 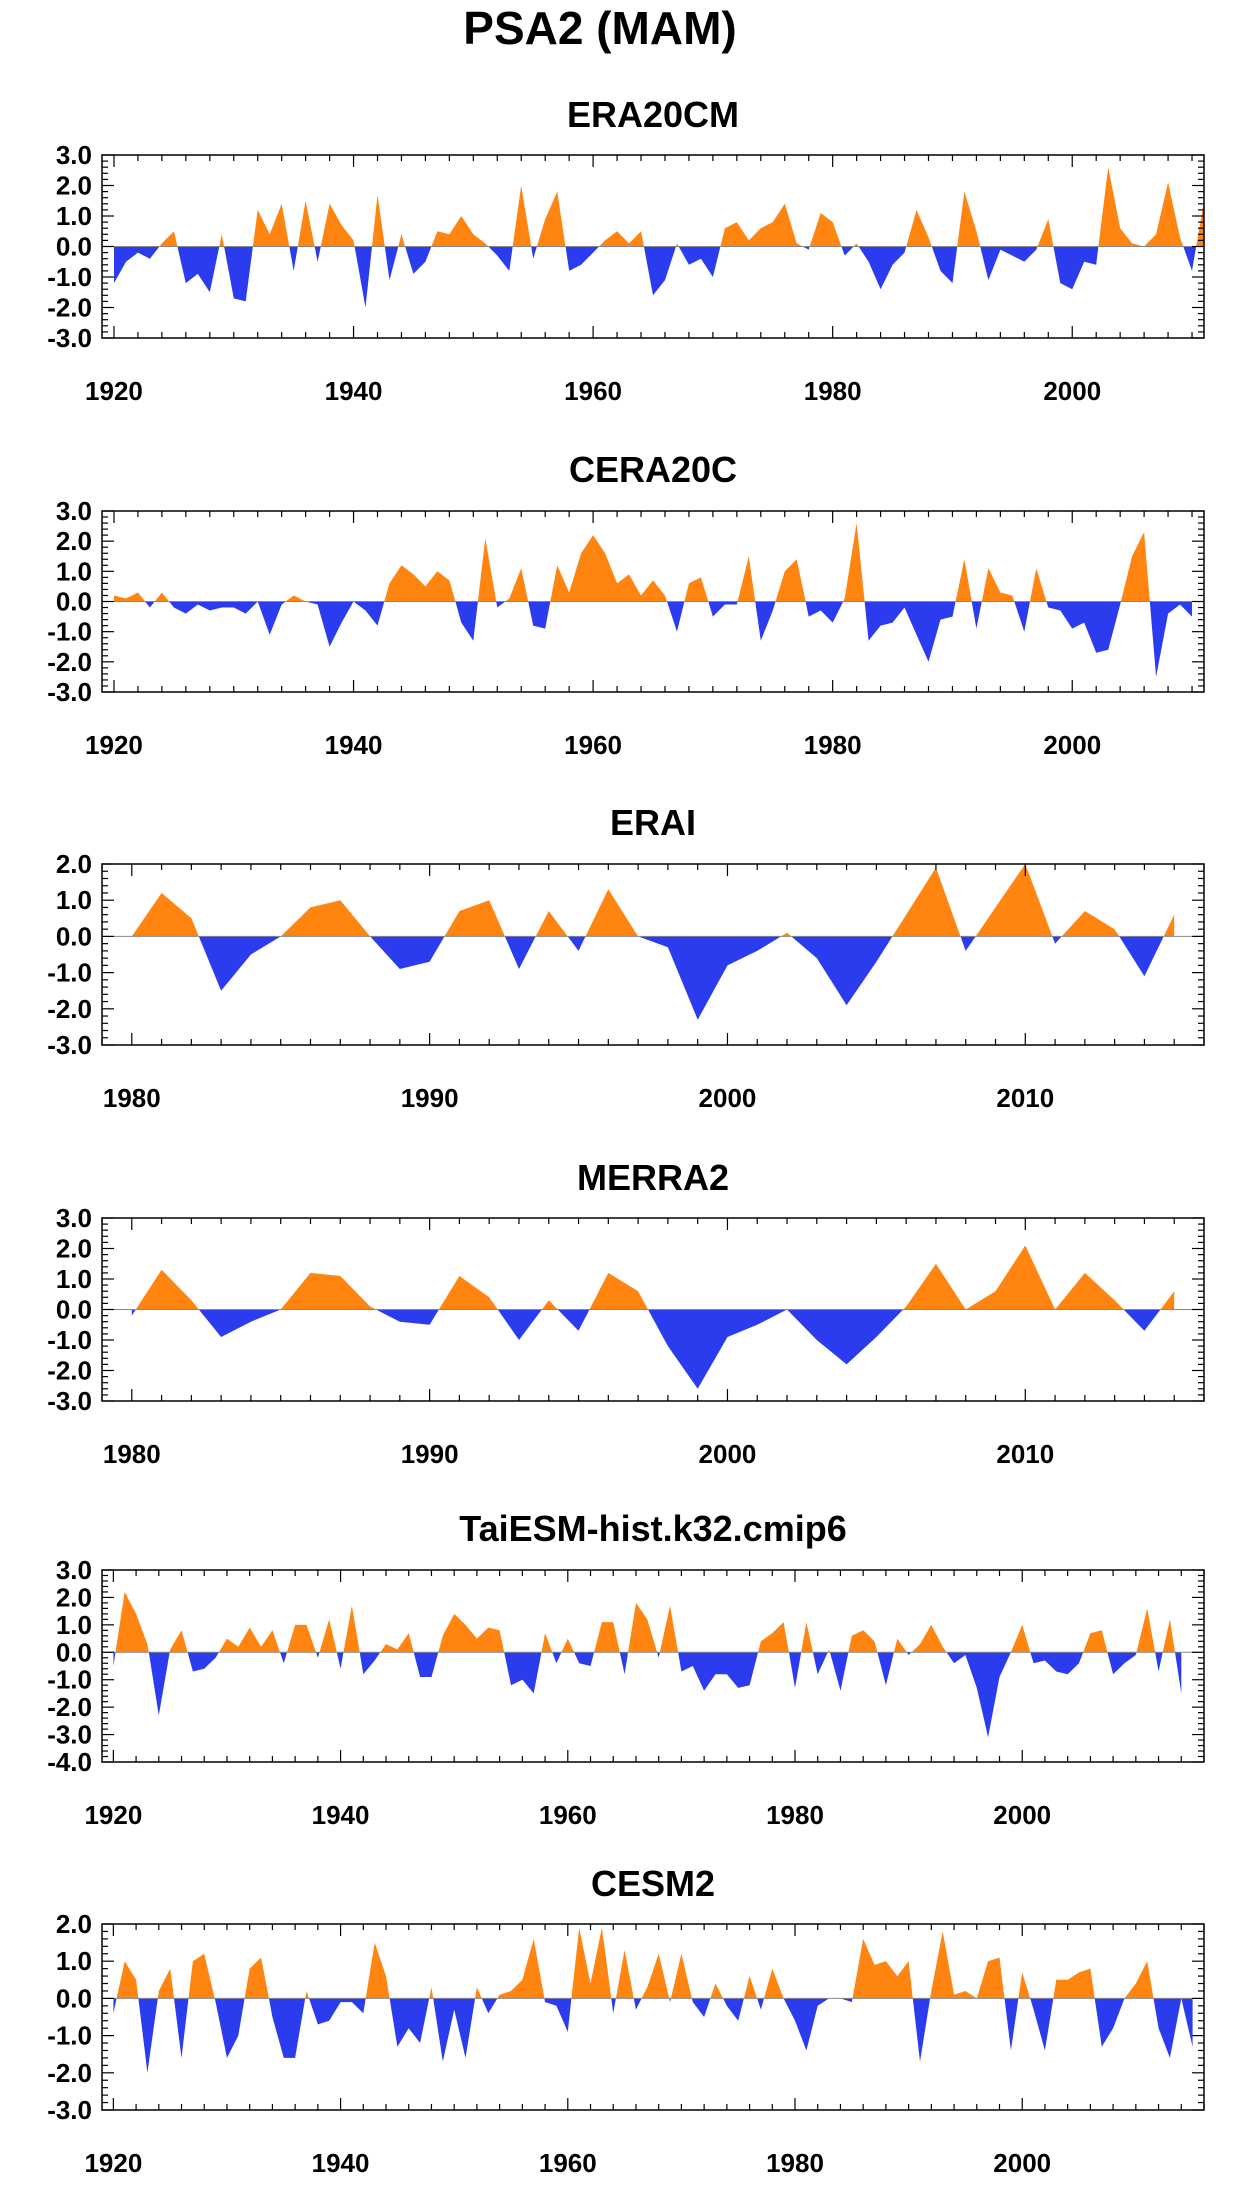 What do you see at coordinates (568, 1815) in the screenshot?
I see `x-tick-label: 1960` at bounding box center [568, 1815].